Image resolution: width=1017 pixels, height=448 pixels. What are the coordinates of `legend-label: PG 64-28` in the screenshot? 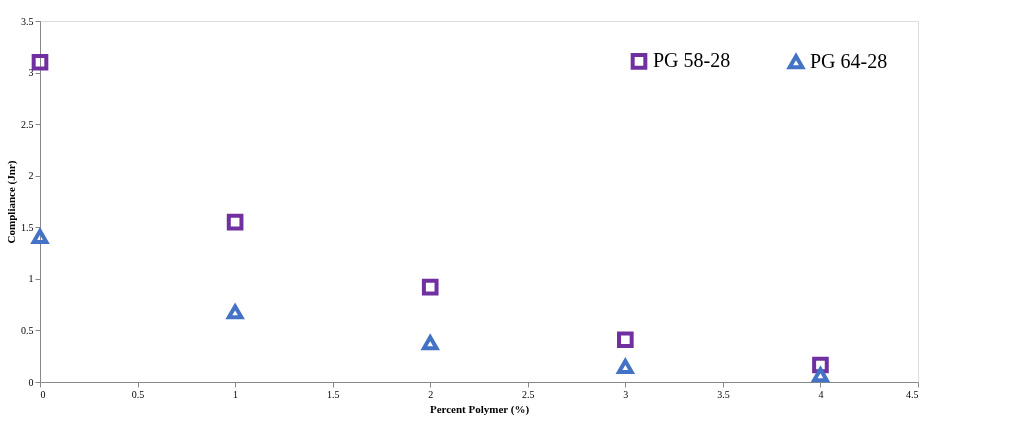 It's located at (849, 60).